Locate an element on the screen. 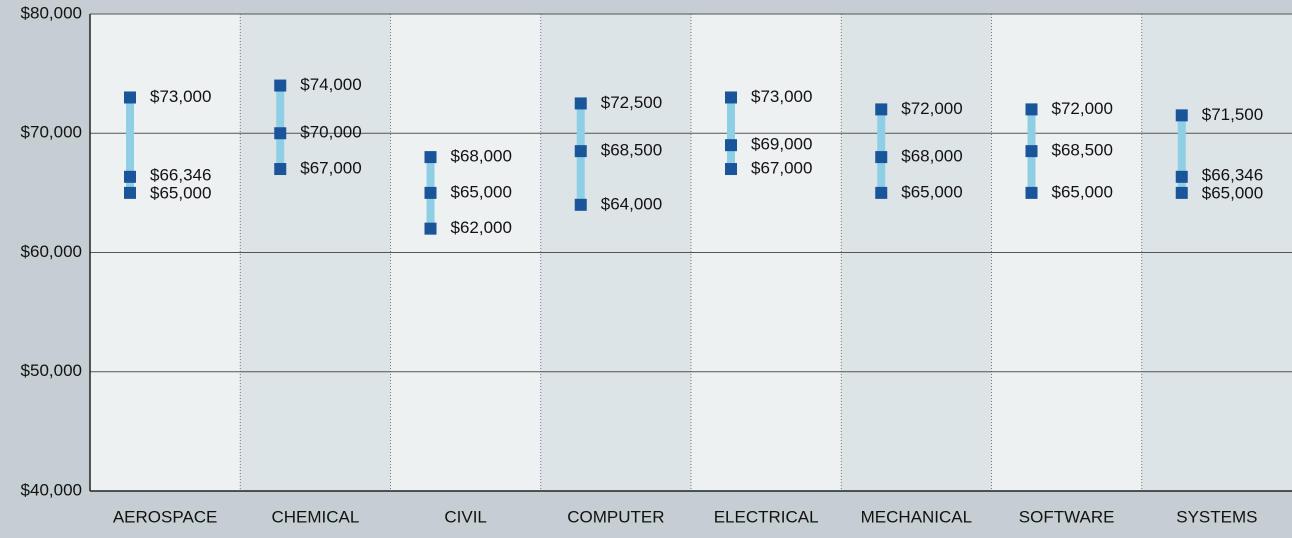 Image resolution: width=1292 pixels, height=538 pixels. x-tick-label: ELECTRICAL is located at coordinates (766, 516).